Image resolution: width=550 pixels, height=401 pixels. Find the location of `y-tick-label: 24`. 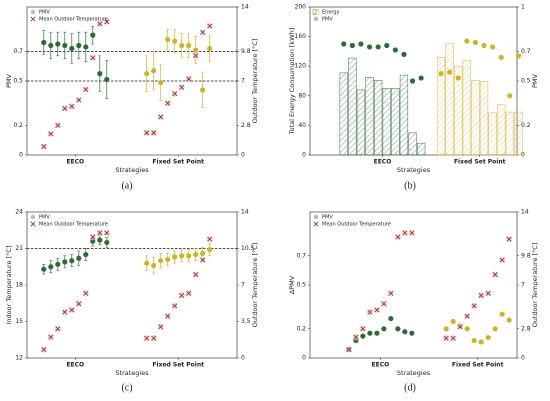

y-tick-label: 24 is located at coordinates (19, 212).